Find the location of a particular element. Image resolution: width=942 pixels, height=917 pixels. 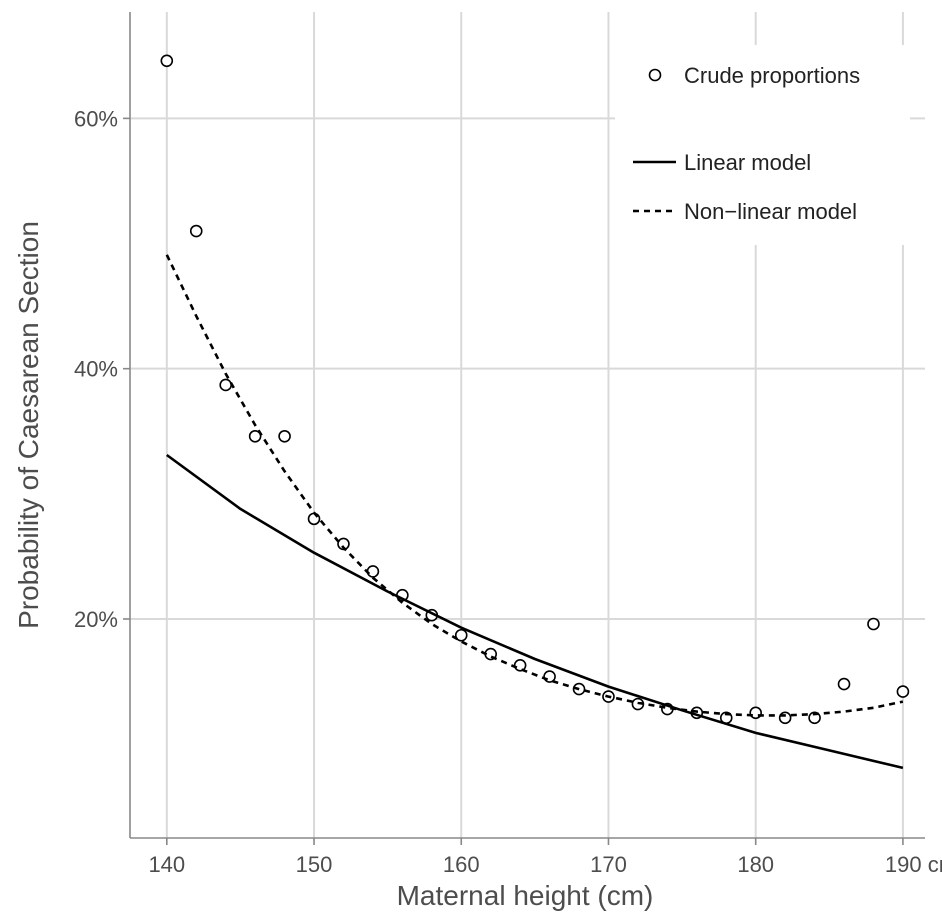

x-tick-label: 190 cm is located at coordinates (913, 864).